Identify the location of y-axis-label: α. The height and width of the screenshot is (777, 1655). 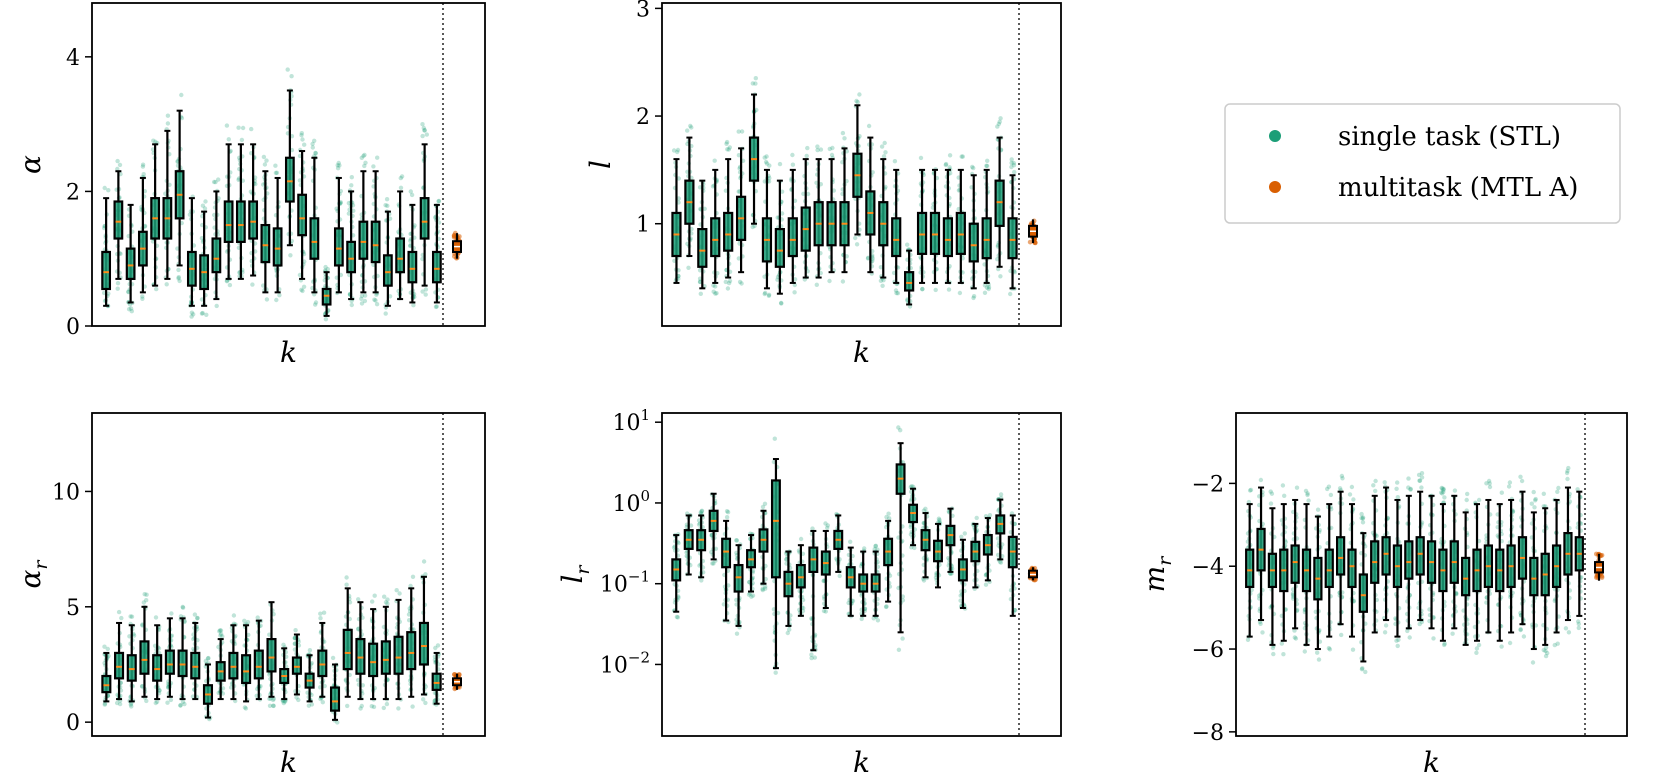
(30, 164).